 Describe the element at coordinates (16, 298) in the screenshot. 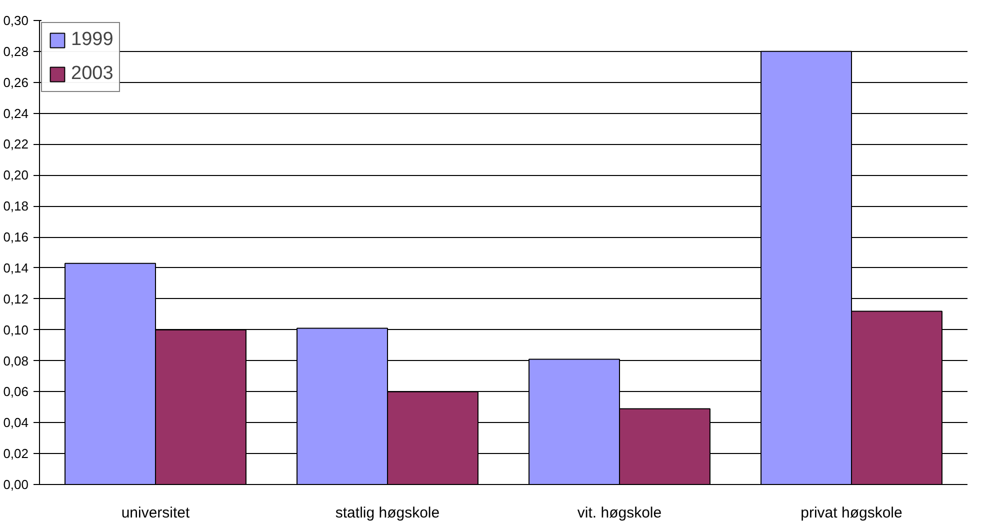

I see `y-tick-label: 0,12` at that location.